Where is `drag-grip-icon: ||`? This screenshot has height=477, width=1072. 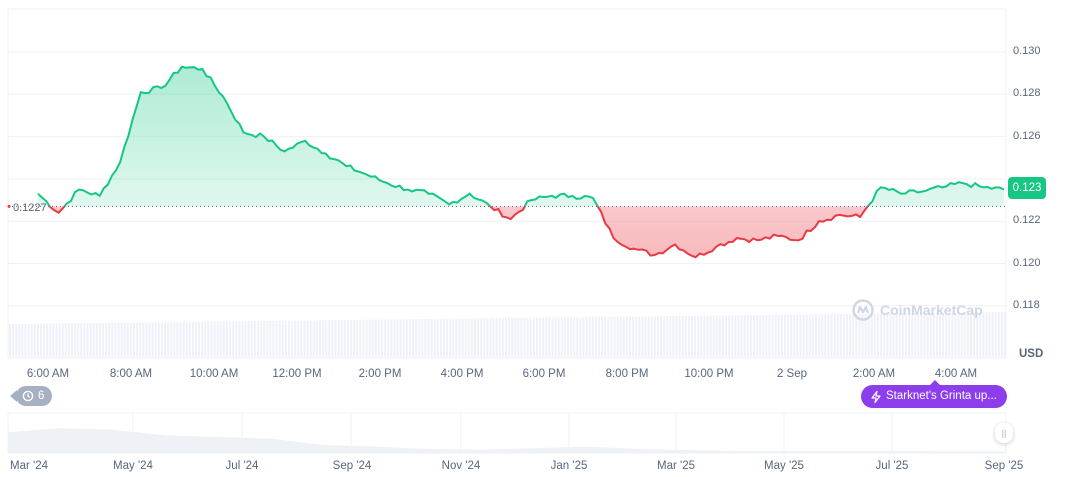 drag-grip-icon: || is located at coordinates (1004, 433).